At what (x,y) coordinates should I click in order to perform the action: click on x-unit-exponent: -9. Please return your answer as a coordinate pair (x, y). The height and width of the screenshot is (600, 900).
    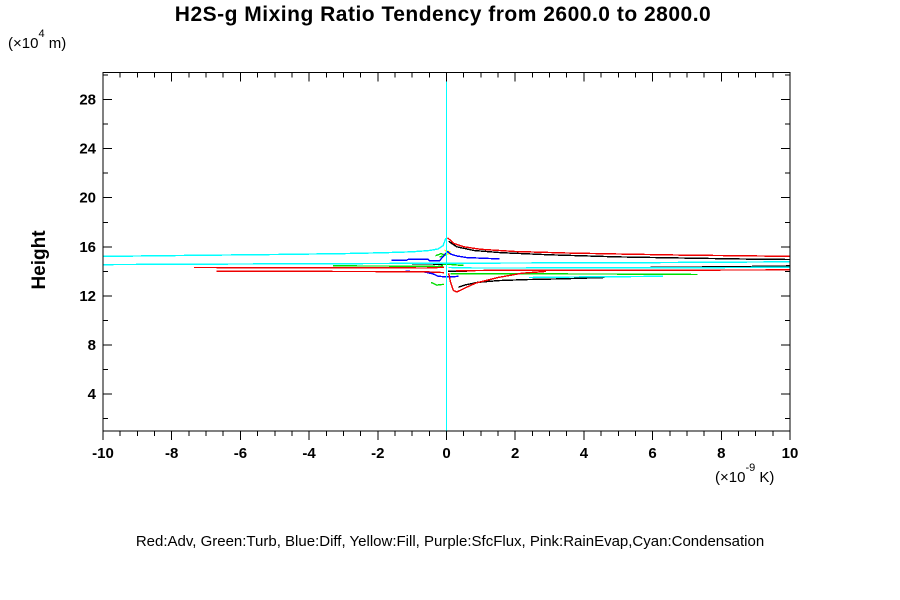
    Looking at the image, I should click on (750, 468).